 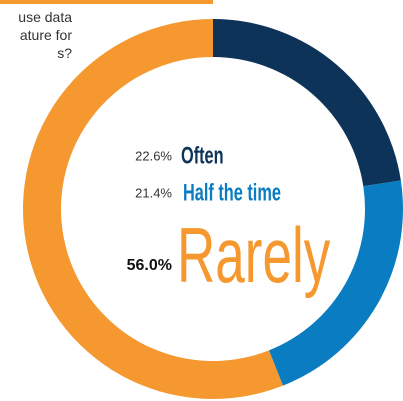 I want to click on value-label: 22.6%, so click(x=153, y=155).